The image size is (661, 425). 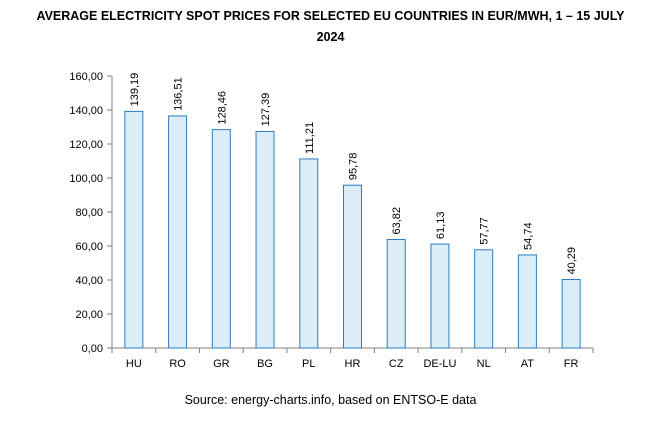 I want to click on y-tick-label: 0,00, so click(x=92, y=349).